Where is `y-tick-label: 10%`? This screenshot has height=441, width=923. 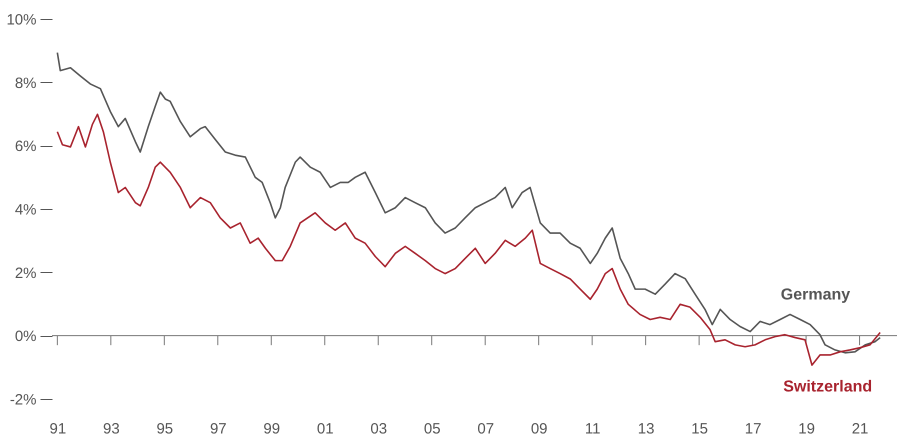
y-tick-label: 10% is located at coordinates (21, 20).